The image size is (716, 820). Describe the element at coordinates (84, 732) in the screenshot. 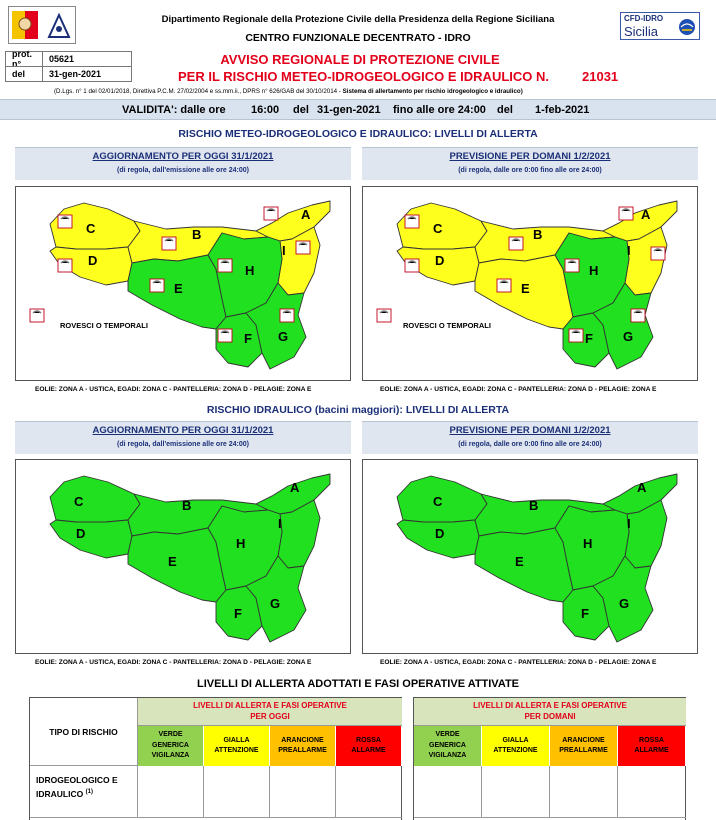

I see `tipo-rischio-header: TIPO DI RISCHIO` at that location.